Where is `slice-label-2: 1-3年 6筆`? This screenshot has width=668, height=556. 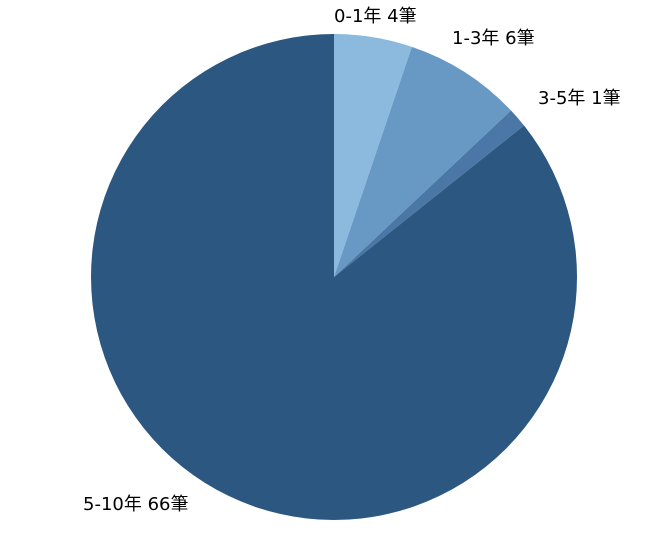
slice-label-2: 1-3年 6筆 is located at coordinates (493, 38).